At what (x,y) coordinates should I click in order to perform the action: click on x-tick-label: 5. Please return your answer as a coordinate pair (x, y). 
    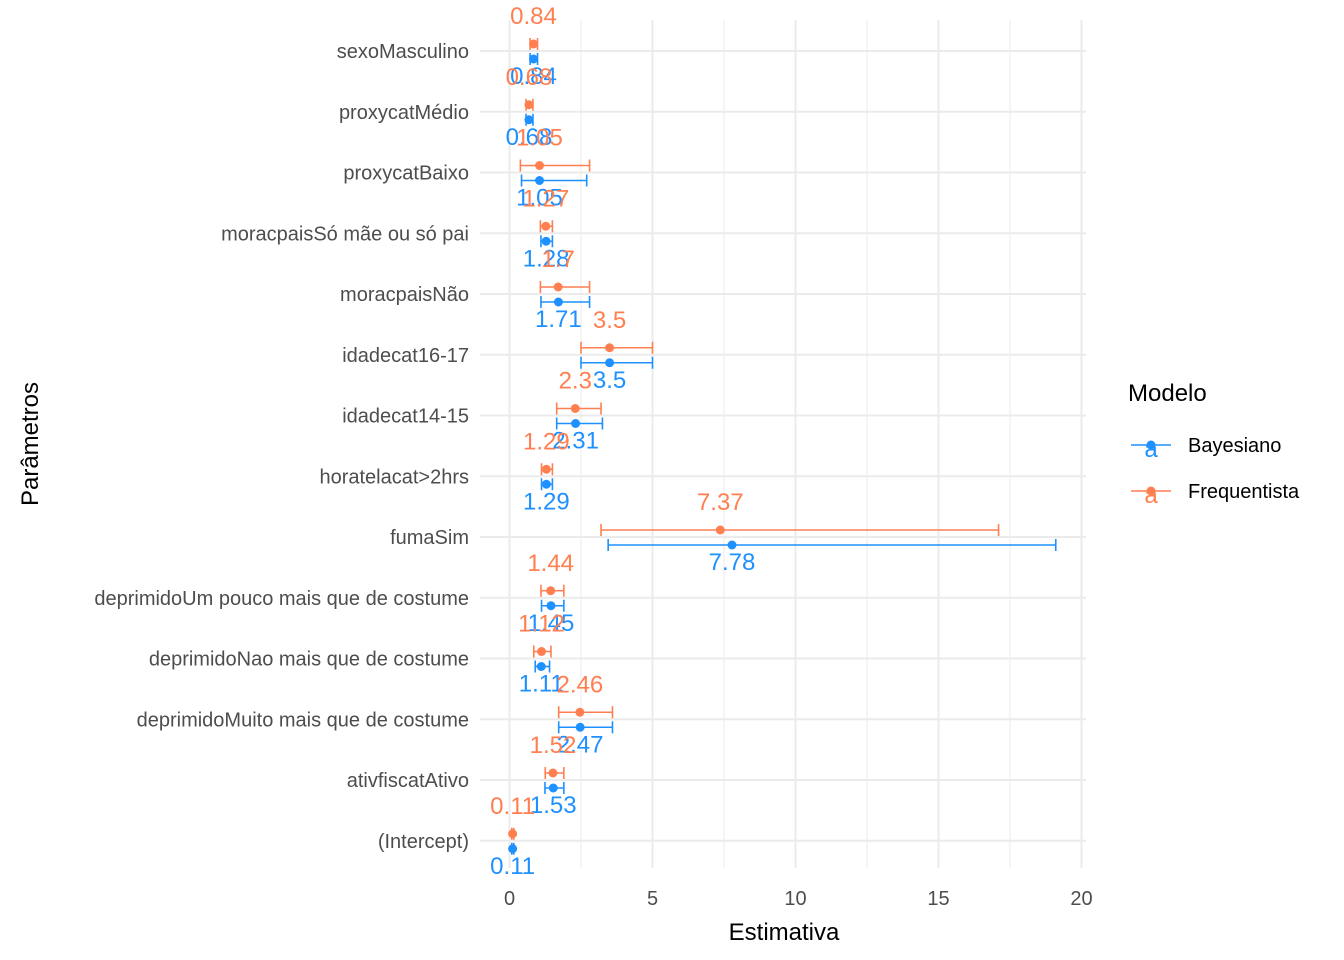
    Looking at the image, I should click on (652, 899).